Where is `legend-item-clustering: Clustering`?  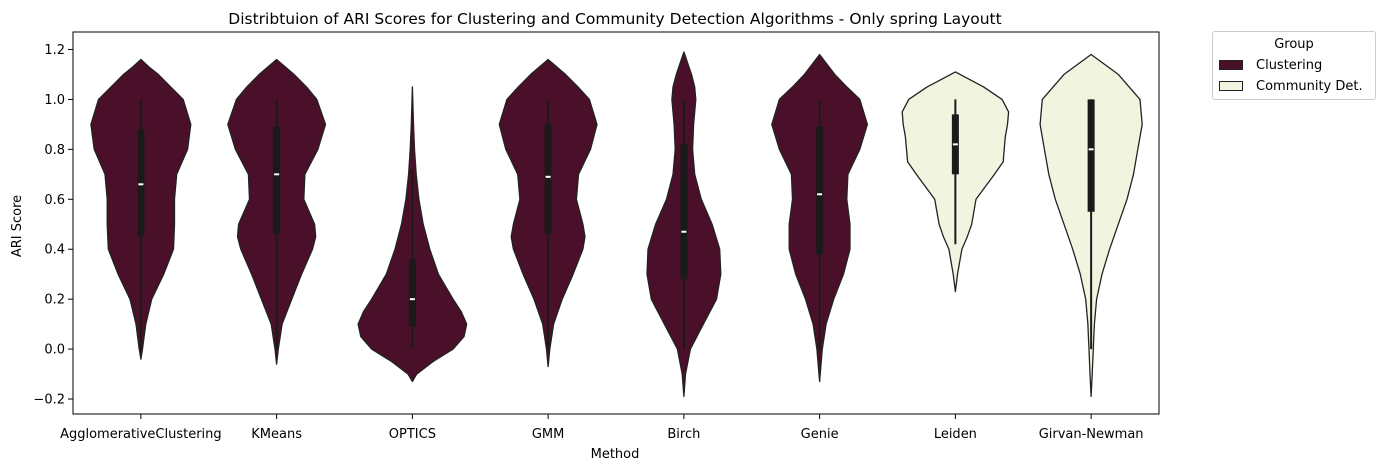
legend-item-clustering: Clustering is located at coordinates (1270, 65).